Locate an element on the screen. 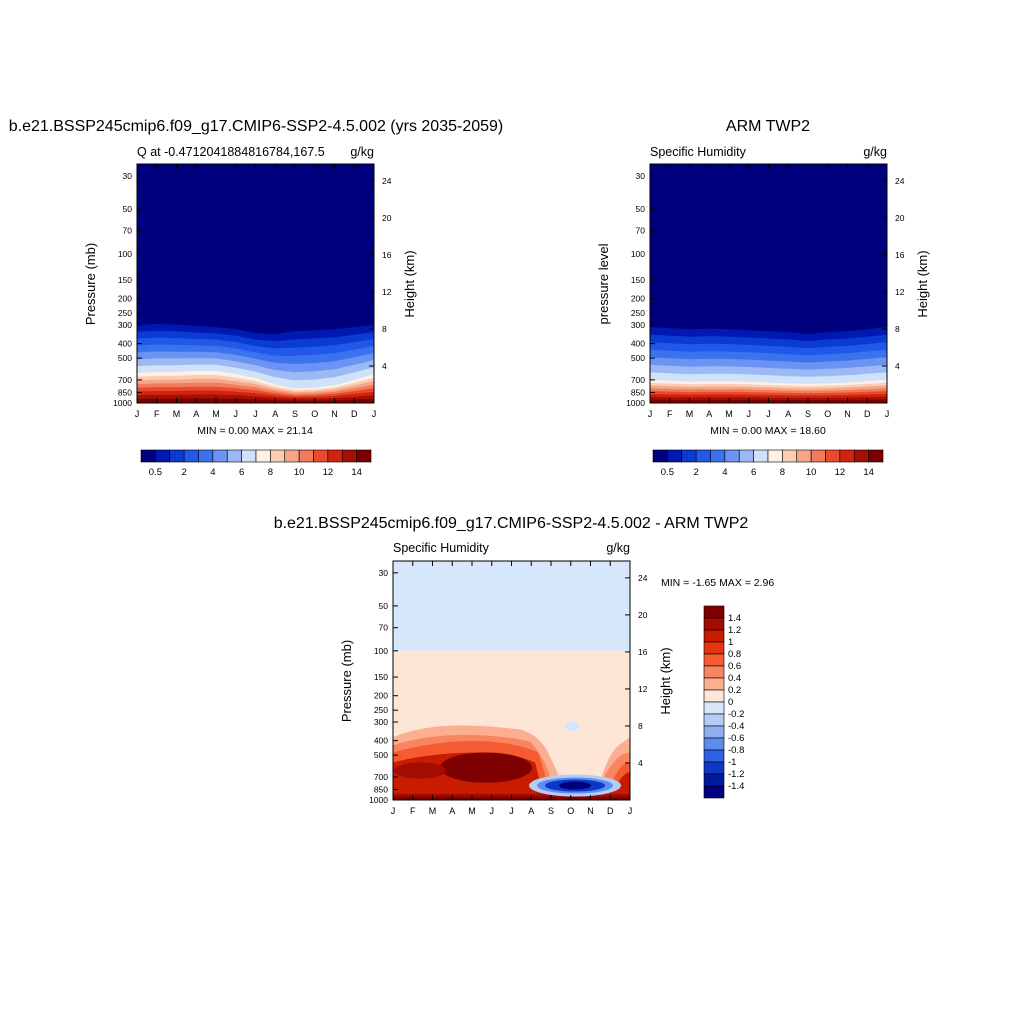 The height and width of the screenshot is (1024, 1024). colorbar-label: 0.6 is located at coordinates (734, 666).